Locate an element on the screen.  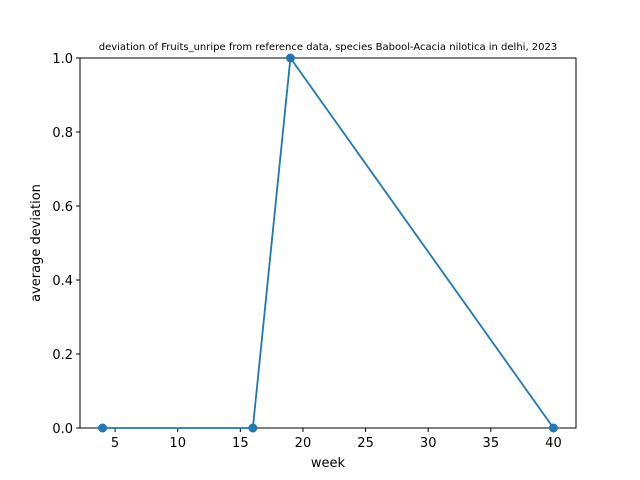
y-axis-label: average deviation is located at coordinates (36, 243).